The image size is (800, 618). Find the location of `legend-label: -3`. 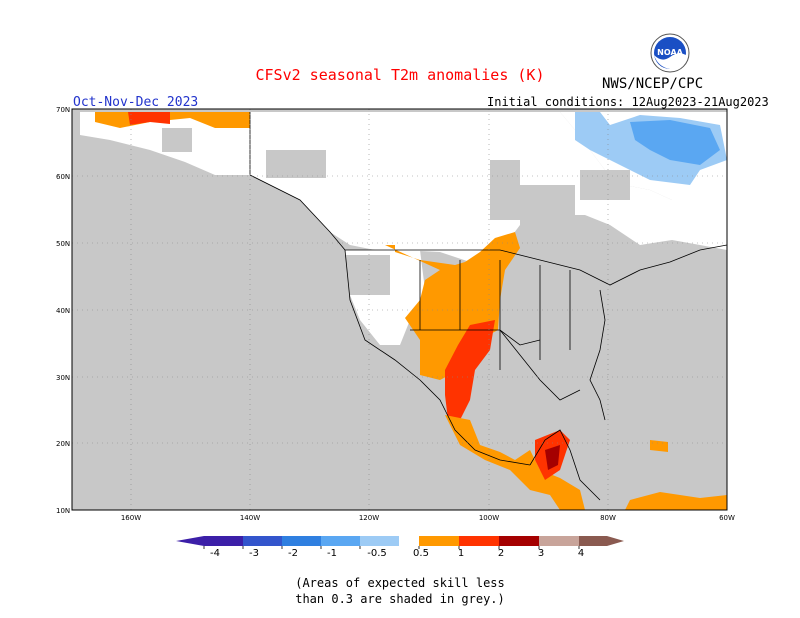

legend-label: -3 is located at coordinates (254, 553).